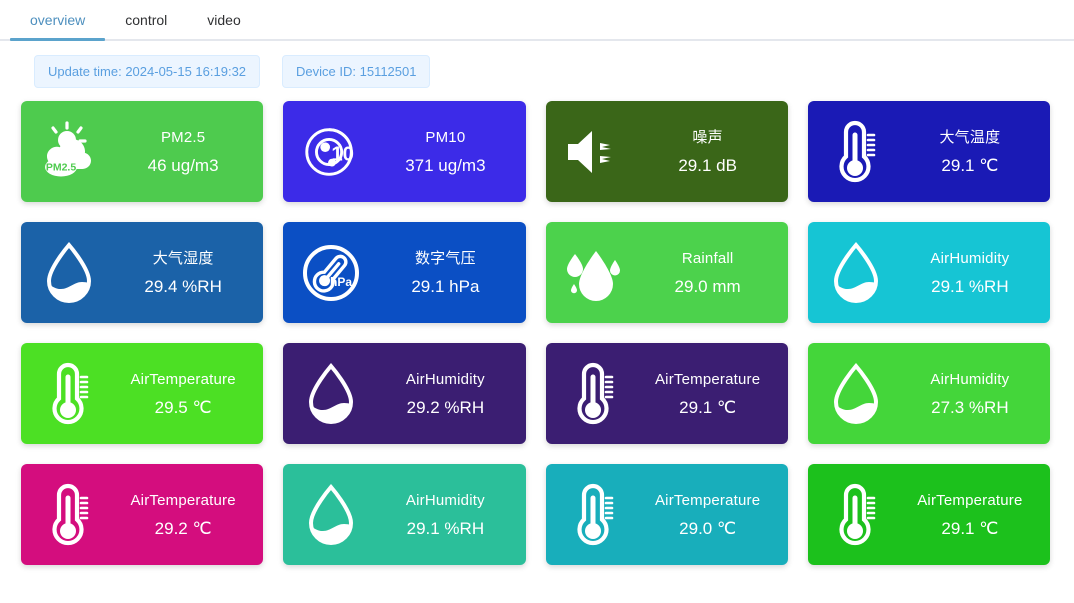 This screenshot has height=603, width=1074. I want to click on tab-video: video, so click(223, 20).